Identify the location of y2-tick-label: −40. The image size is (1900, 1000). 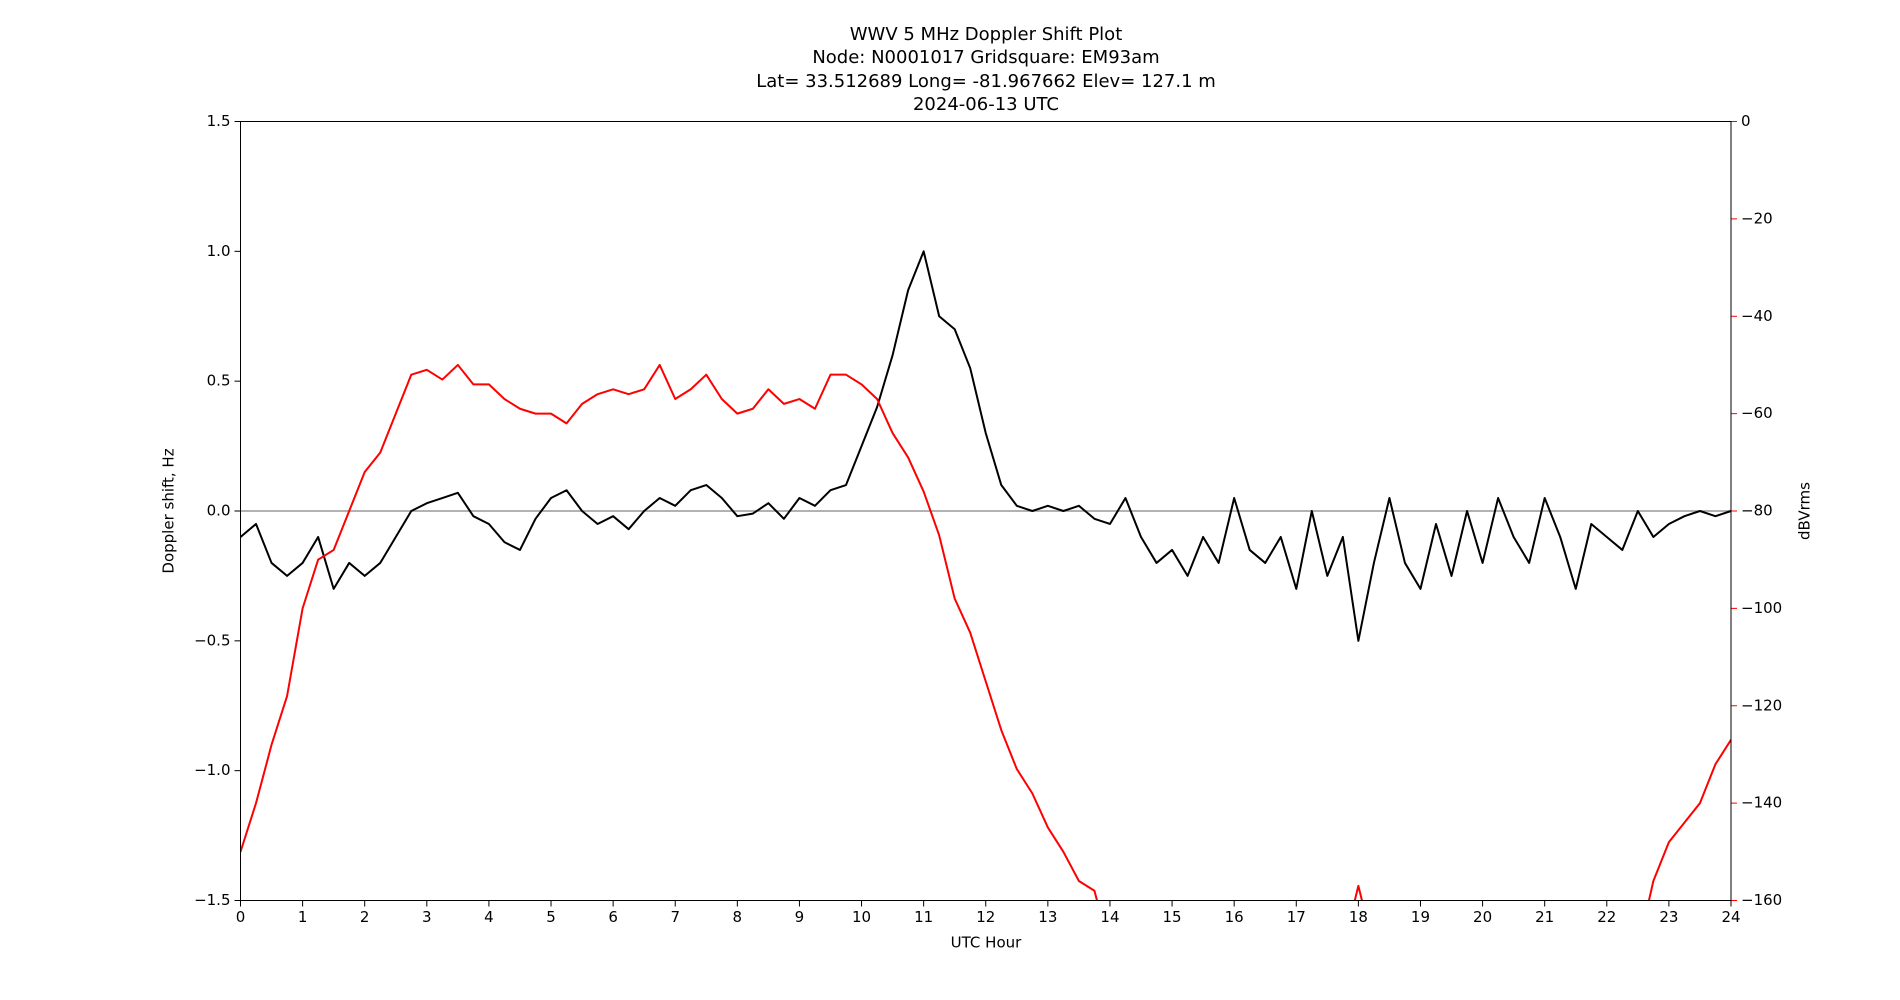
(1757, 316).